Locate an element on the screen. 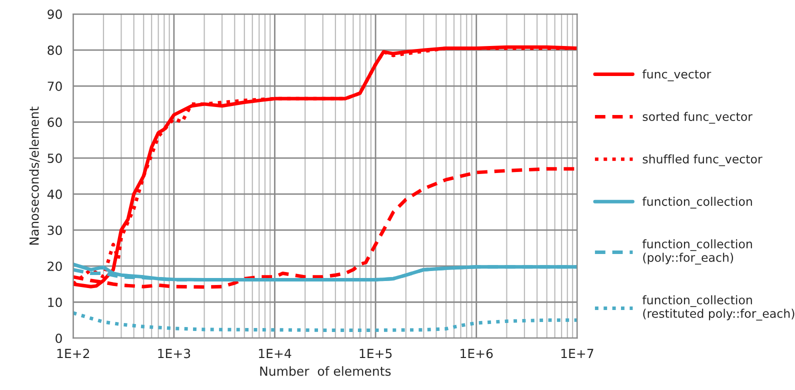  legend-label: shuffled func_vector is located at coordinates (702, 160).